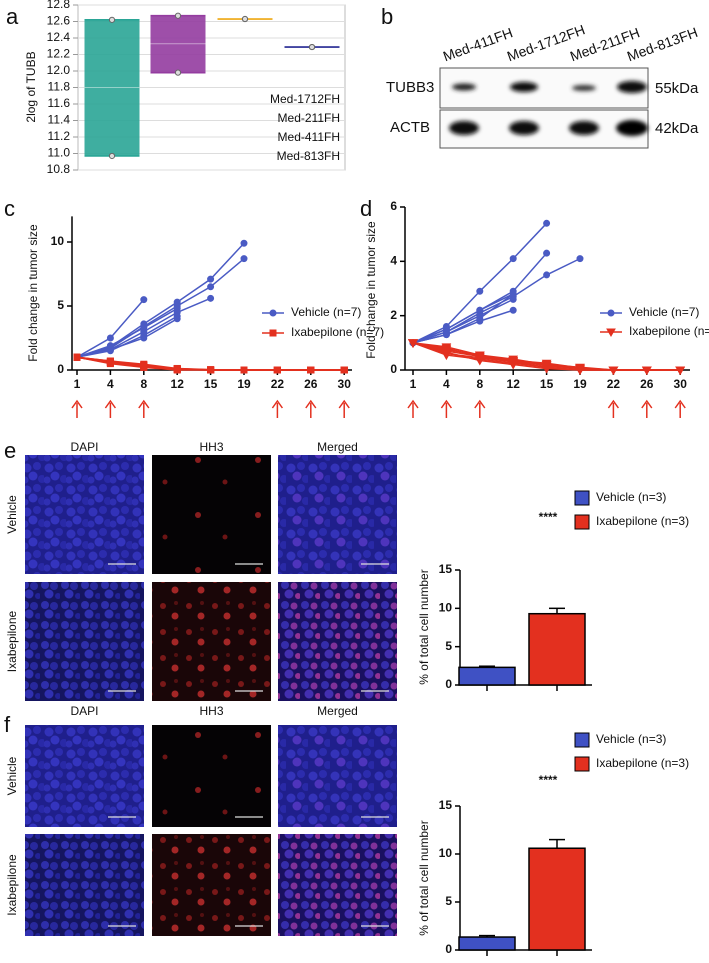 The height and width of the screenshot is (963, 709). What do you see at coordinates (59, 87) in the screenshot?
I see `y-tick-label: 11.8` at bounding box center [59, 87].